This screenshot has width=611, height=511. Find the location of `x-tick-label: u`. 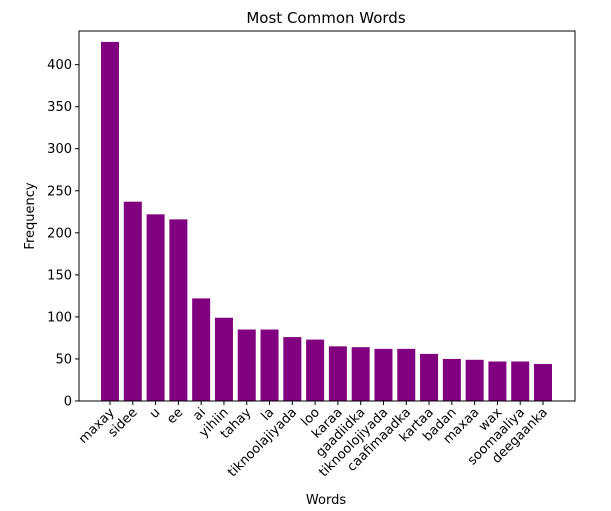

x-tick-label: u is located at coordinates (155, 413).